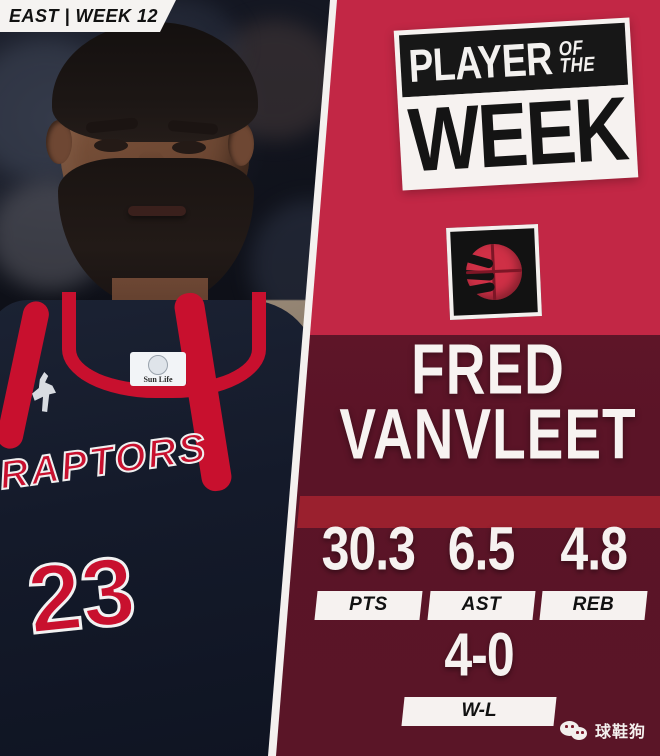  I want to click on stat-ast: 6.5 AST, so click(481, 570).